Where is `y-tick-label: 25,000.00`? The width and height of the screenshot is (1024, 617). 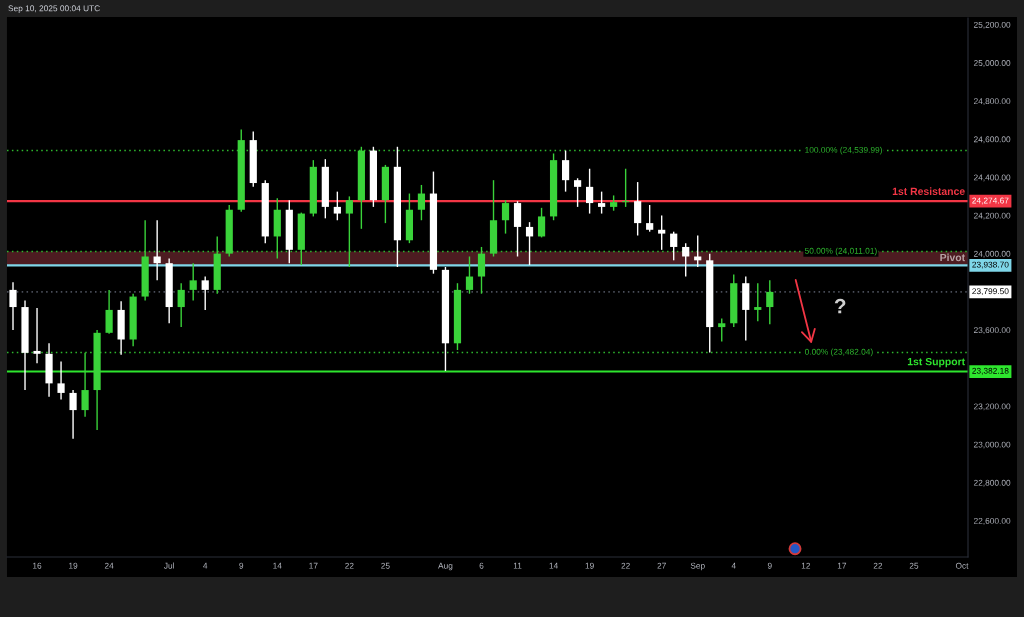 y-tick-label: 25,000.00 is located at coordinates (992, 63).